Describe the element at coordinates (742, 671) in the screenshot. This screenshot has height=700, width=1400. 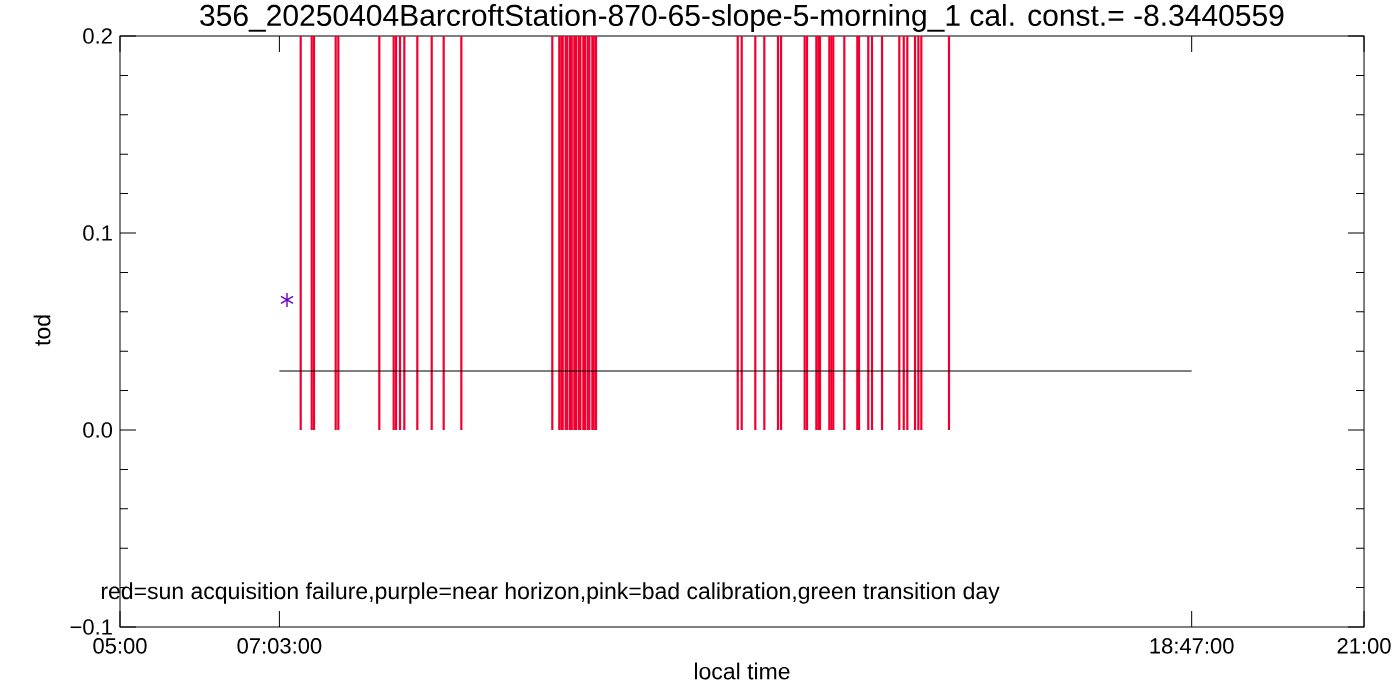
I see `x-axis-title: local time` at that location.